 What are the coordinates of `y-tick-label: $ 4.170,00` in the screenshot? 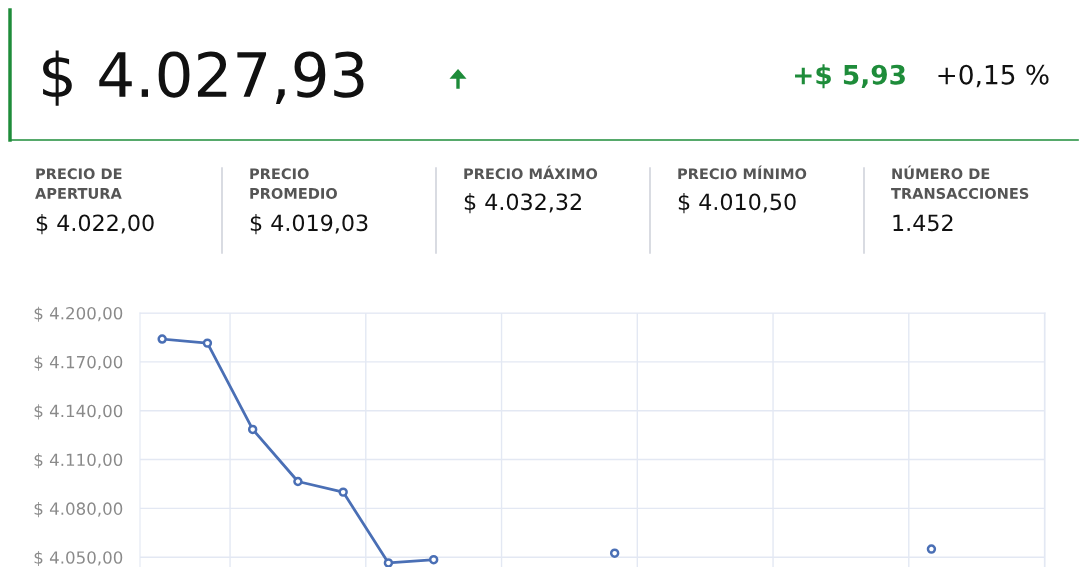 It's located at (78, 363).